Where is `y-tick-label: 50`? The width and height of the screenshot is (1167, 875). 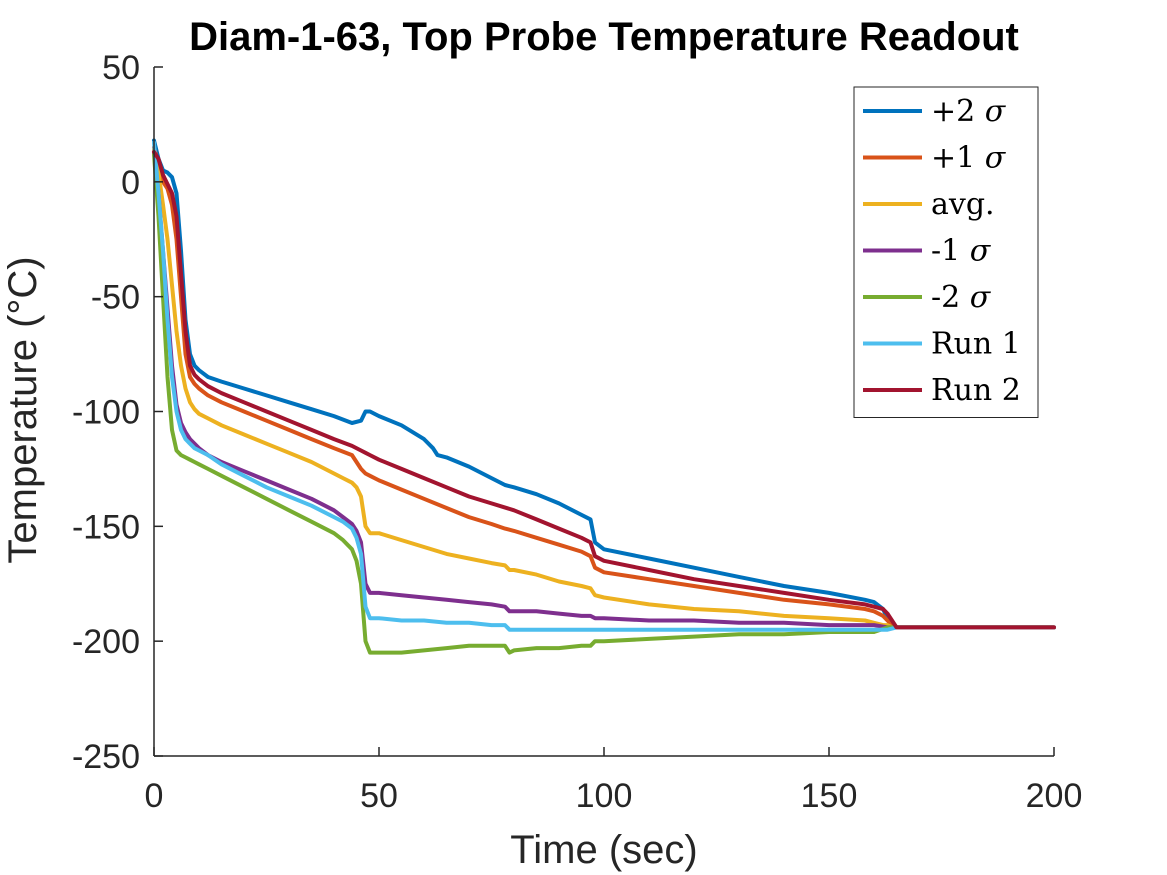 y-tick-label: 50 is located at coordinates (121, 68).